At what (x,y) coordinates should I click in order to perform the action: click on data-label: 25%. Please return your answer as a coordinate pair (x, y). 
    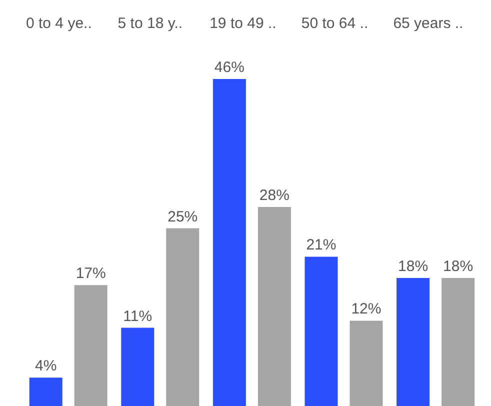
    Looking at the image, I should click on (183, 217).